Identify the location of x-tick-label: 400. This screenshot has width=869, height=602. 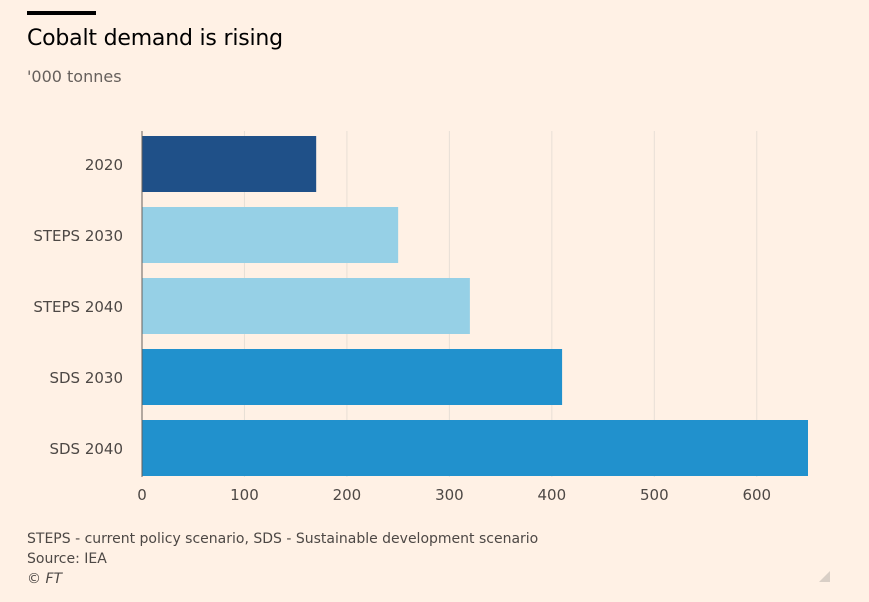
(552, 495).